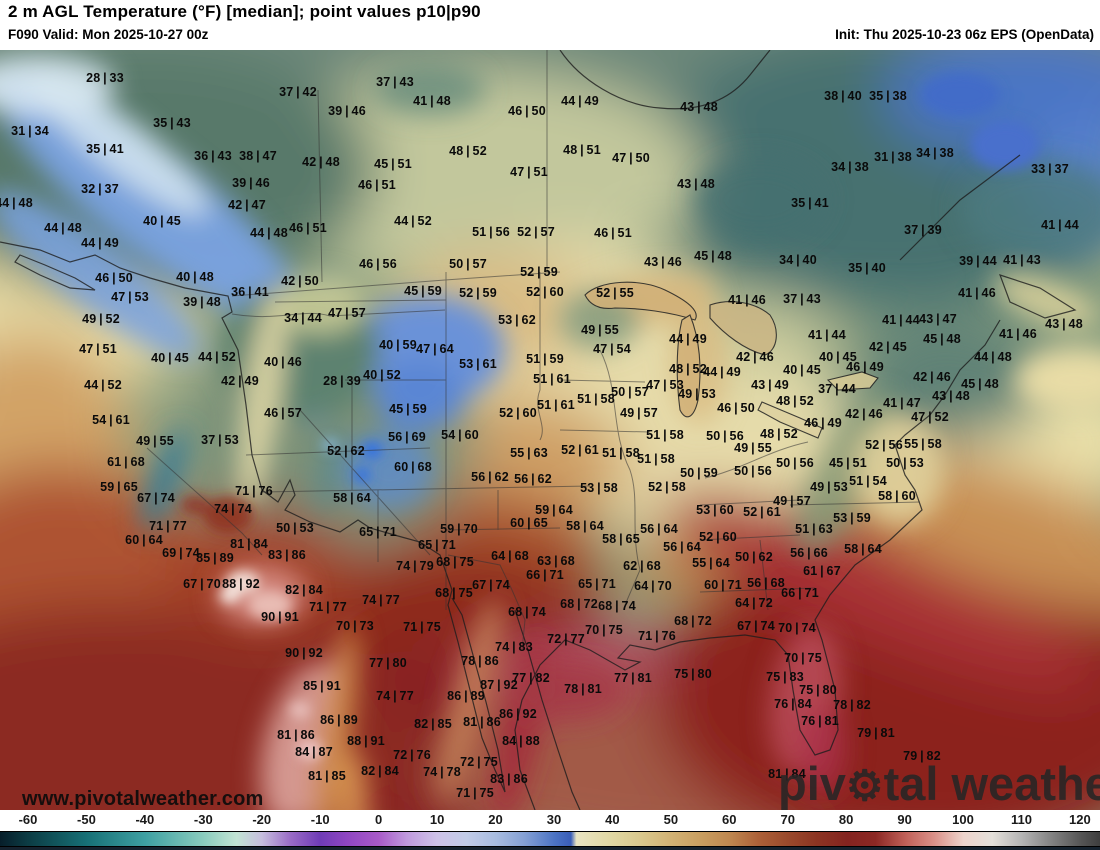 This screenshot has width=1100, height=850. Describe the element at coordinates (518, 714) in the screenshot. I see `point-value: 86 | 92` at that location.